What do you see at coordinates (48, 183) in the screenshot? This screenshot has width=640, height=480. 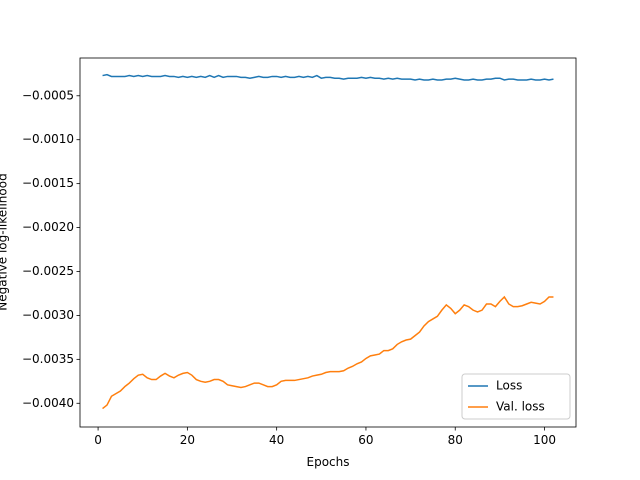 I see `y-tick-label: −0.0015` at bounding box center [48, 183].